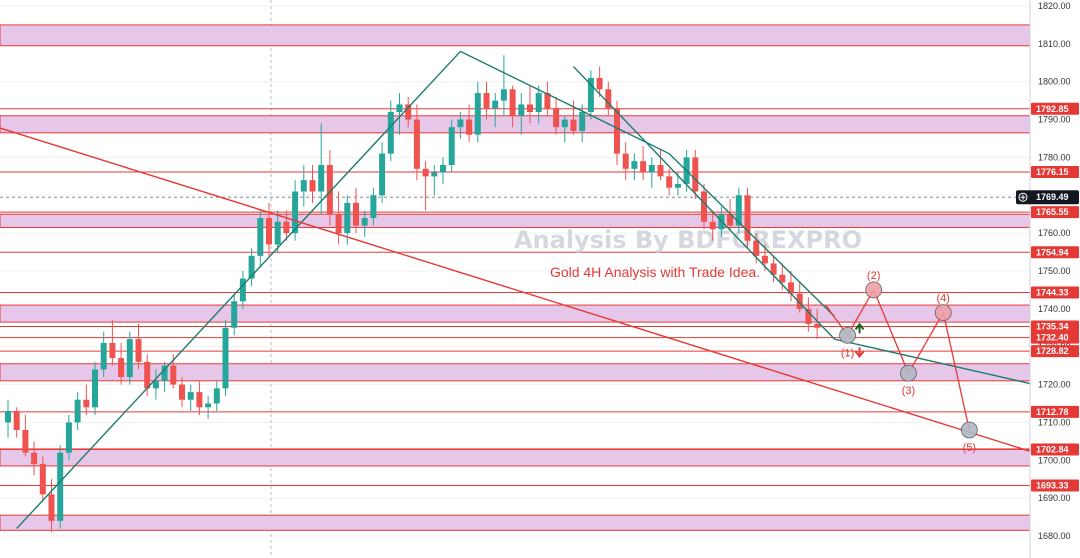 The height and width of the screenshot is (558, 1080). I want to click on current-price-tag: 1769.49, so click(1047, 197).